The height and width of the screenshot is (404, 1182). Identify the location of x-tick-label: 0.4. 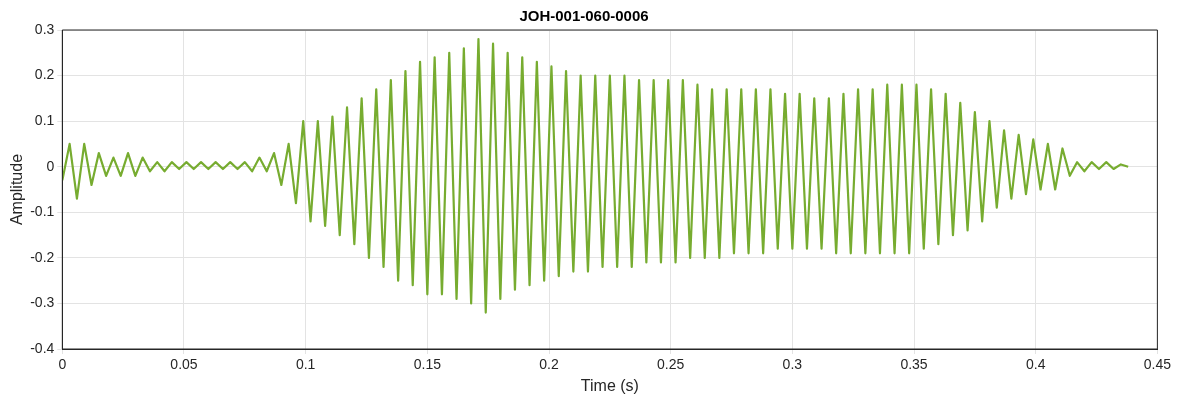
(1035, 364).